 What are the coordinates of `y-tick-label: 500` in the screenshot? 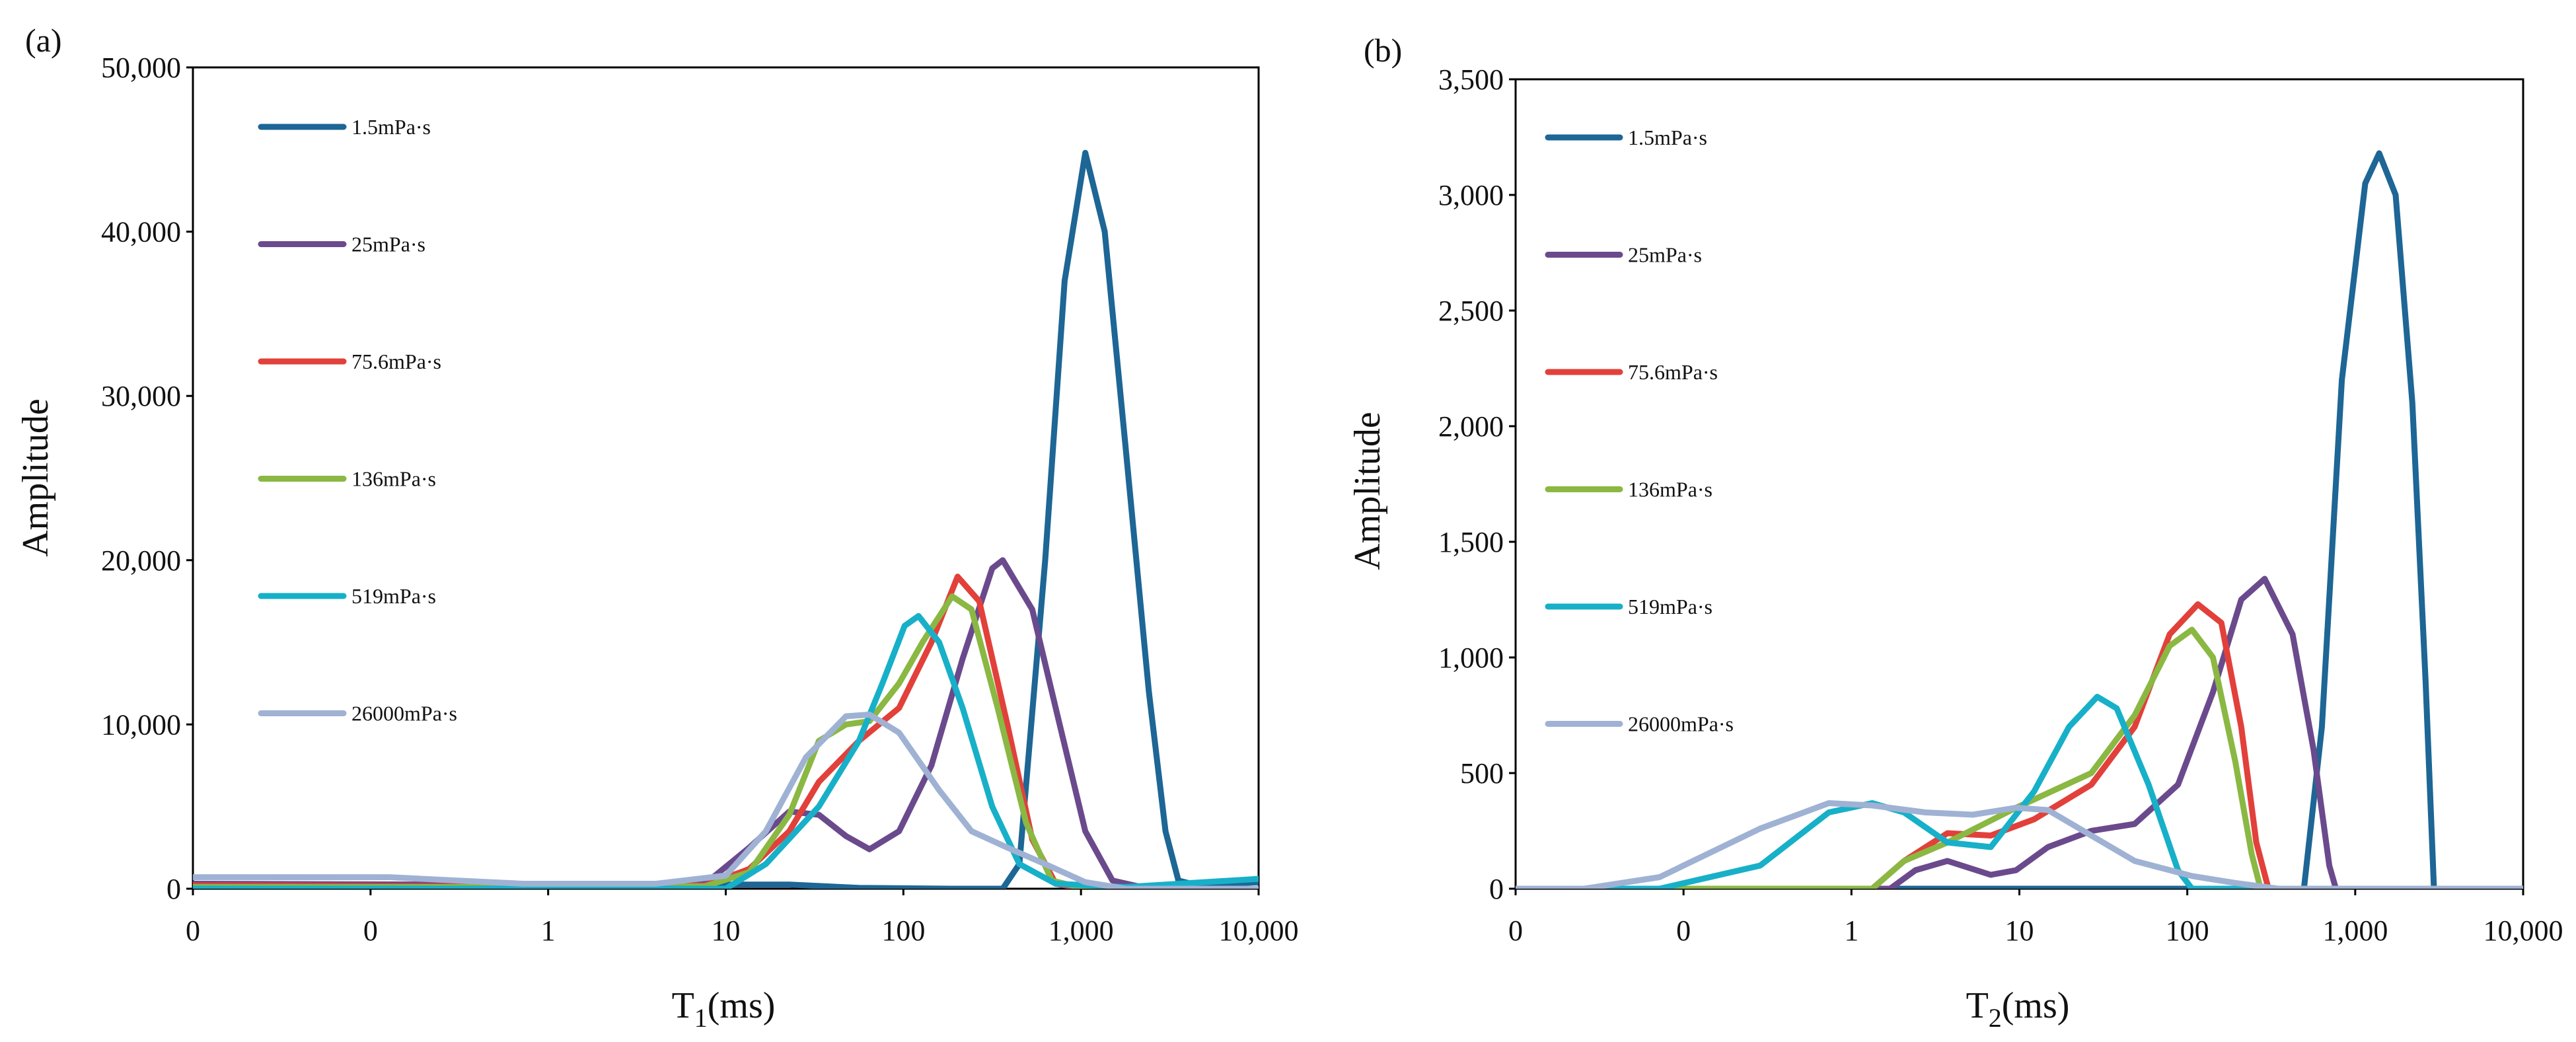 It's located at (1482, 773).